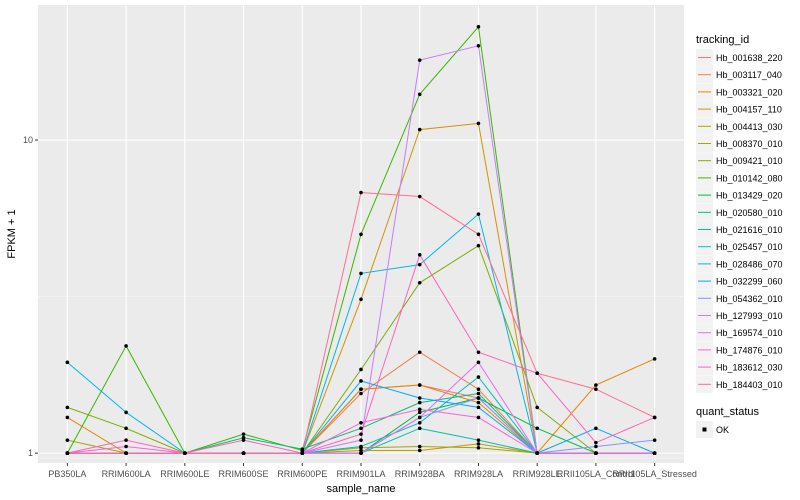 The width and height of the screenshot is (800, 500). What do you see at coordinates (419, 409) in the screenshot?
I see `data-point-Hb_174876_010-RRIM928BA` at bounding box center [419, 409].